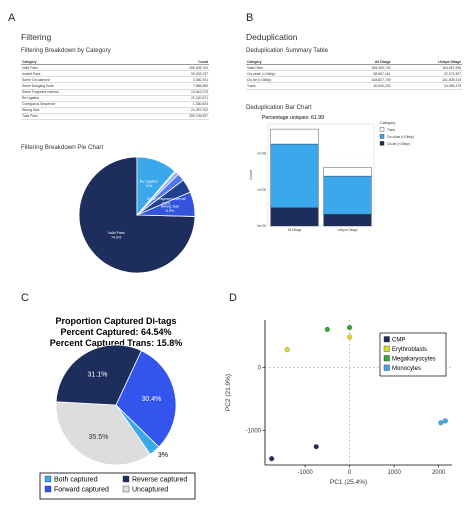  What do you see at coordinates (386, 348) in the screenshot?
I see `scatter-legend-swatch-erythroblasts` at bounding box center [386, 348].